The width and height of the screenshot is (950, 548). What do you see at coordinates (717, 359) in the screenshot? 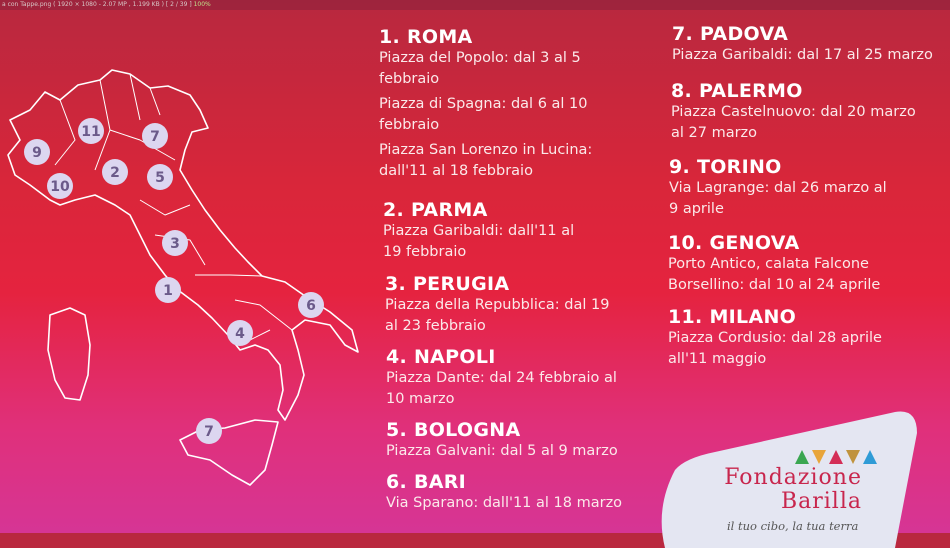
I see `venue-line: all'11 maggio` at bounding box center [717, 359].